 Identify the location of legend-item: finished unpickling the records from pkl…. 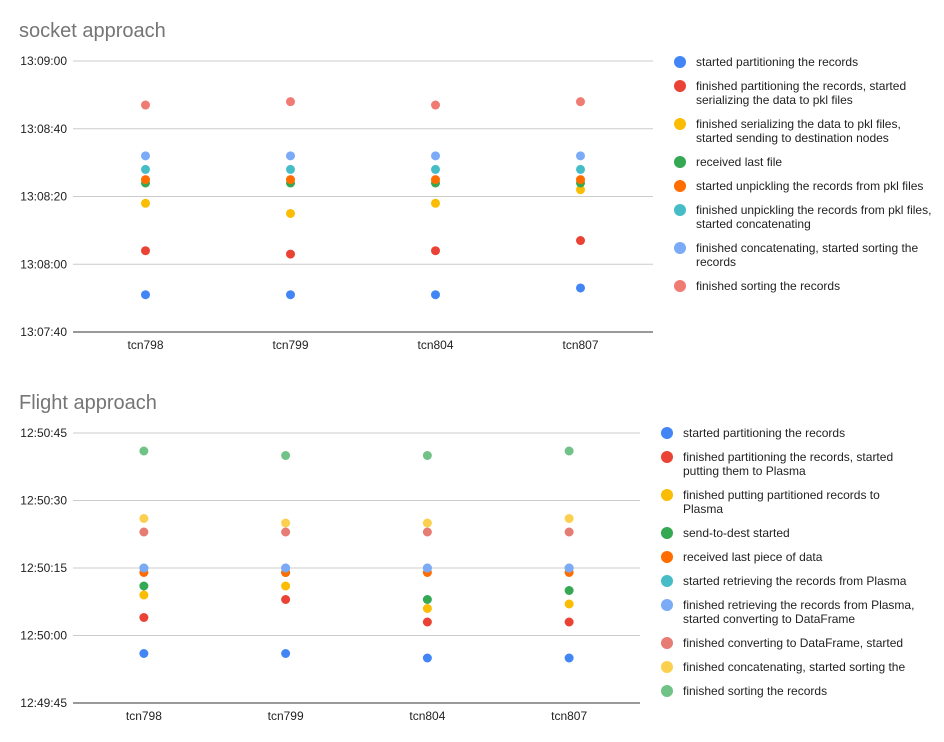
(805, 217).